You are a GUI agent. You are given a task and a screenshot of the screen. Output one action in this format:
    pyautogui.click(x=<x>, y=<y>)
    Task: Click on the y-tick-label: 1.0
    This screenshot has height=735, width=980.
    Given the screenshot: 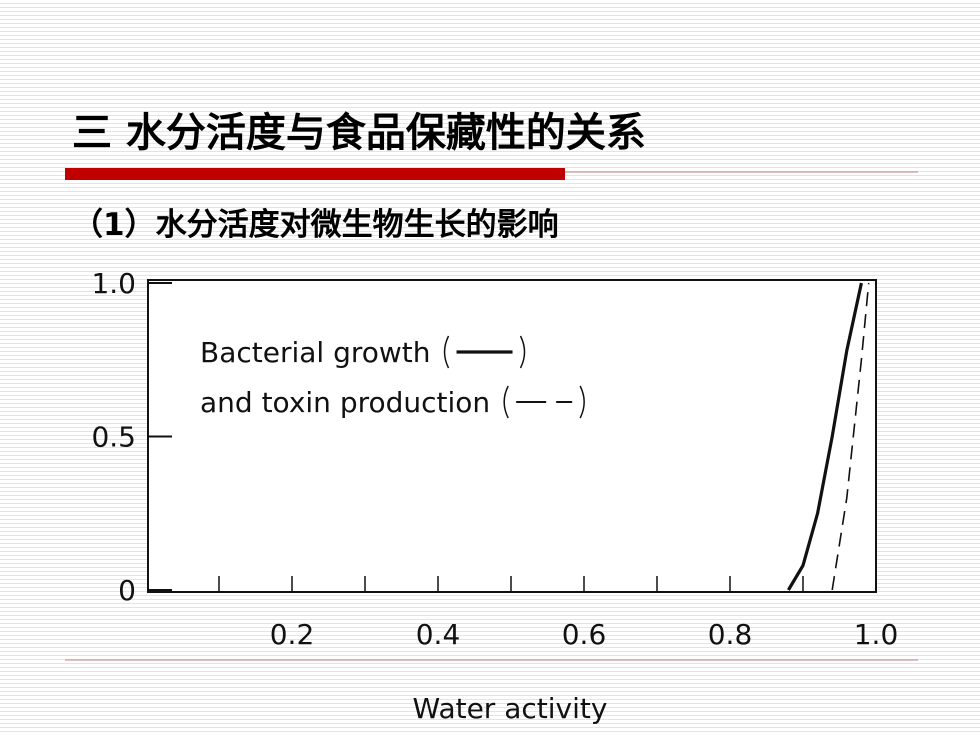 What is the action you would take?
    pyautogui.click(x=113, y=283)
    